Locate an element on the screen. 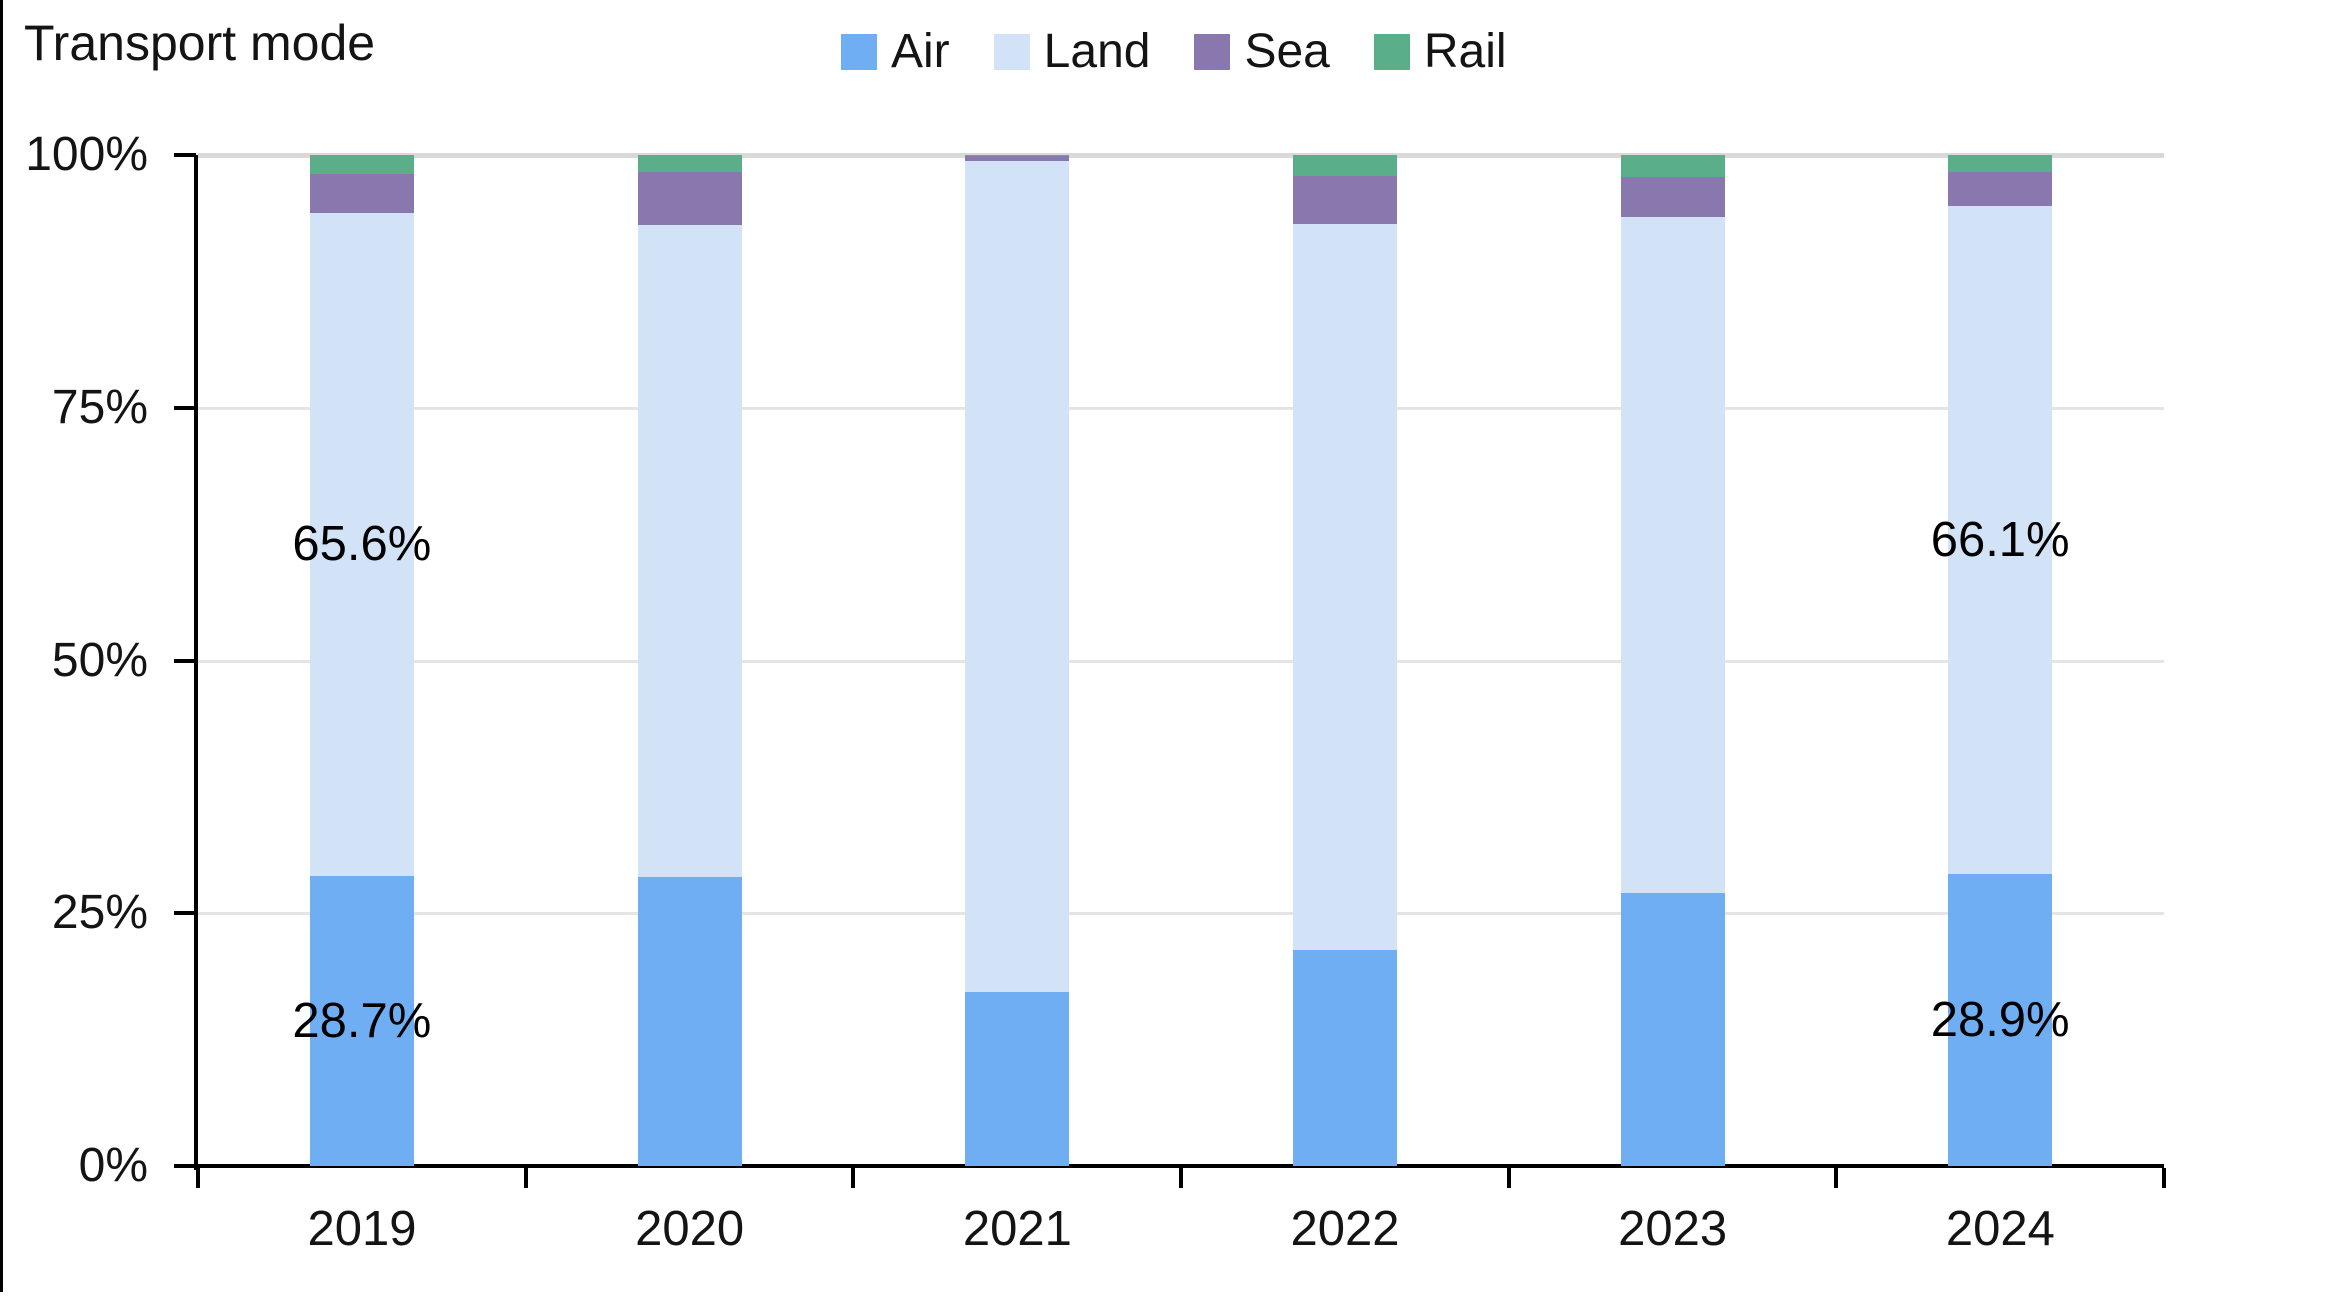 The image size is (2339, 1299). data-label-2024-air: 28.9% is located at coordinates (2000, 1019).